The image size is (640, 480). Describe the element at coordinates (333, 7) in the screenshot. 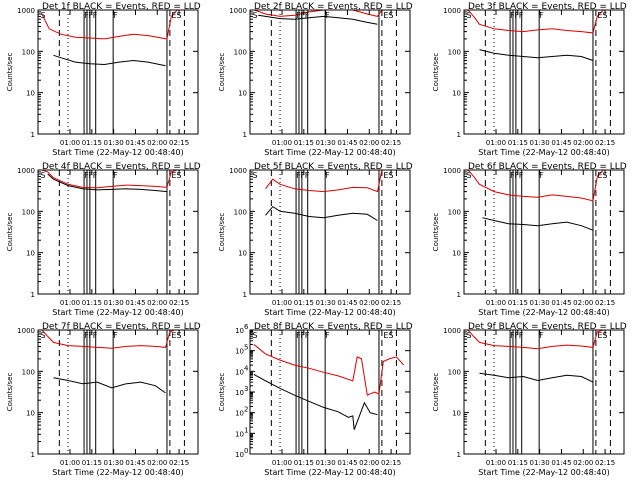

I see `chart-title: Det 2f BLACK = Events, RED = LLD` at that location.